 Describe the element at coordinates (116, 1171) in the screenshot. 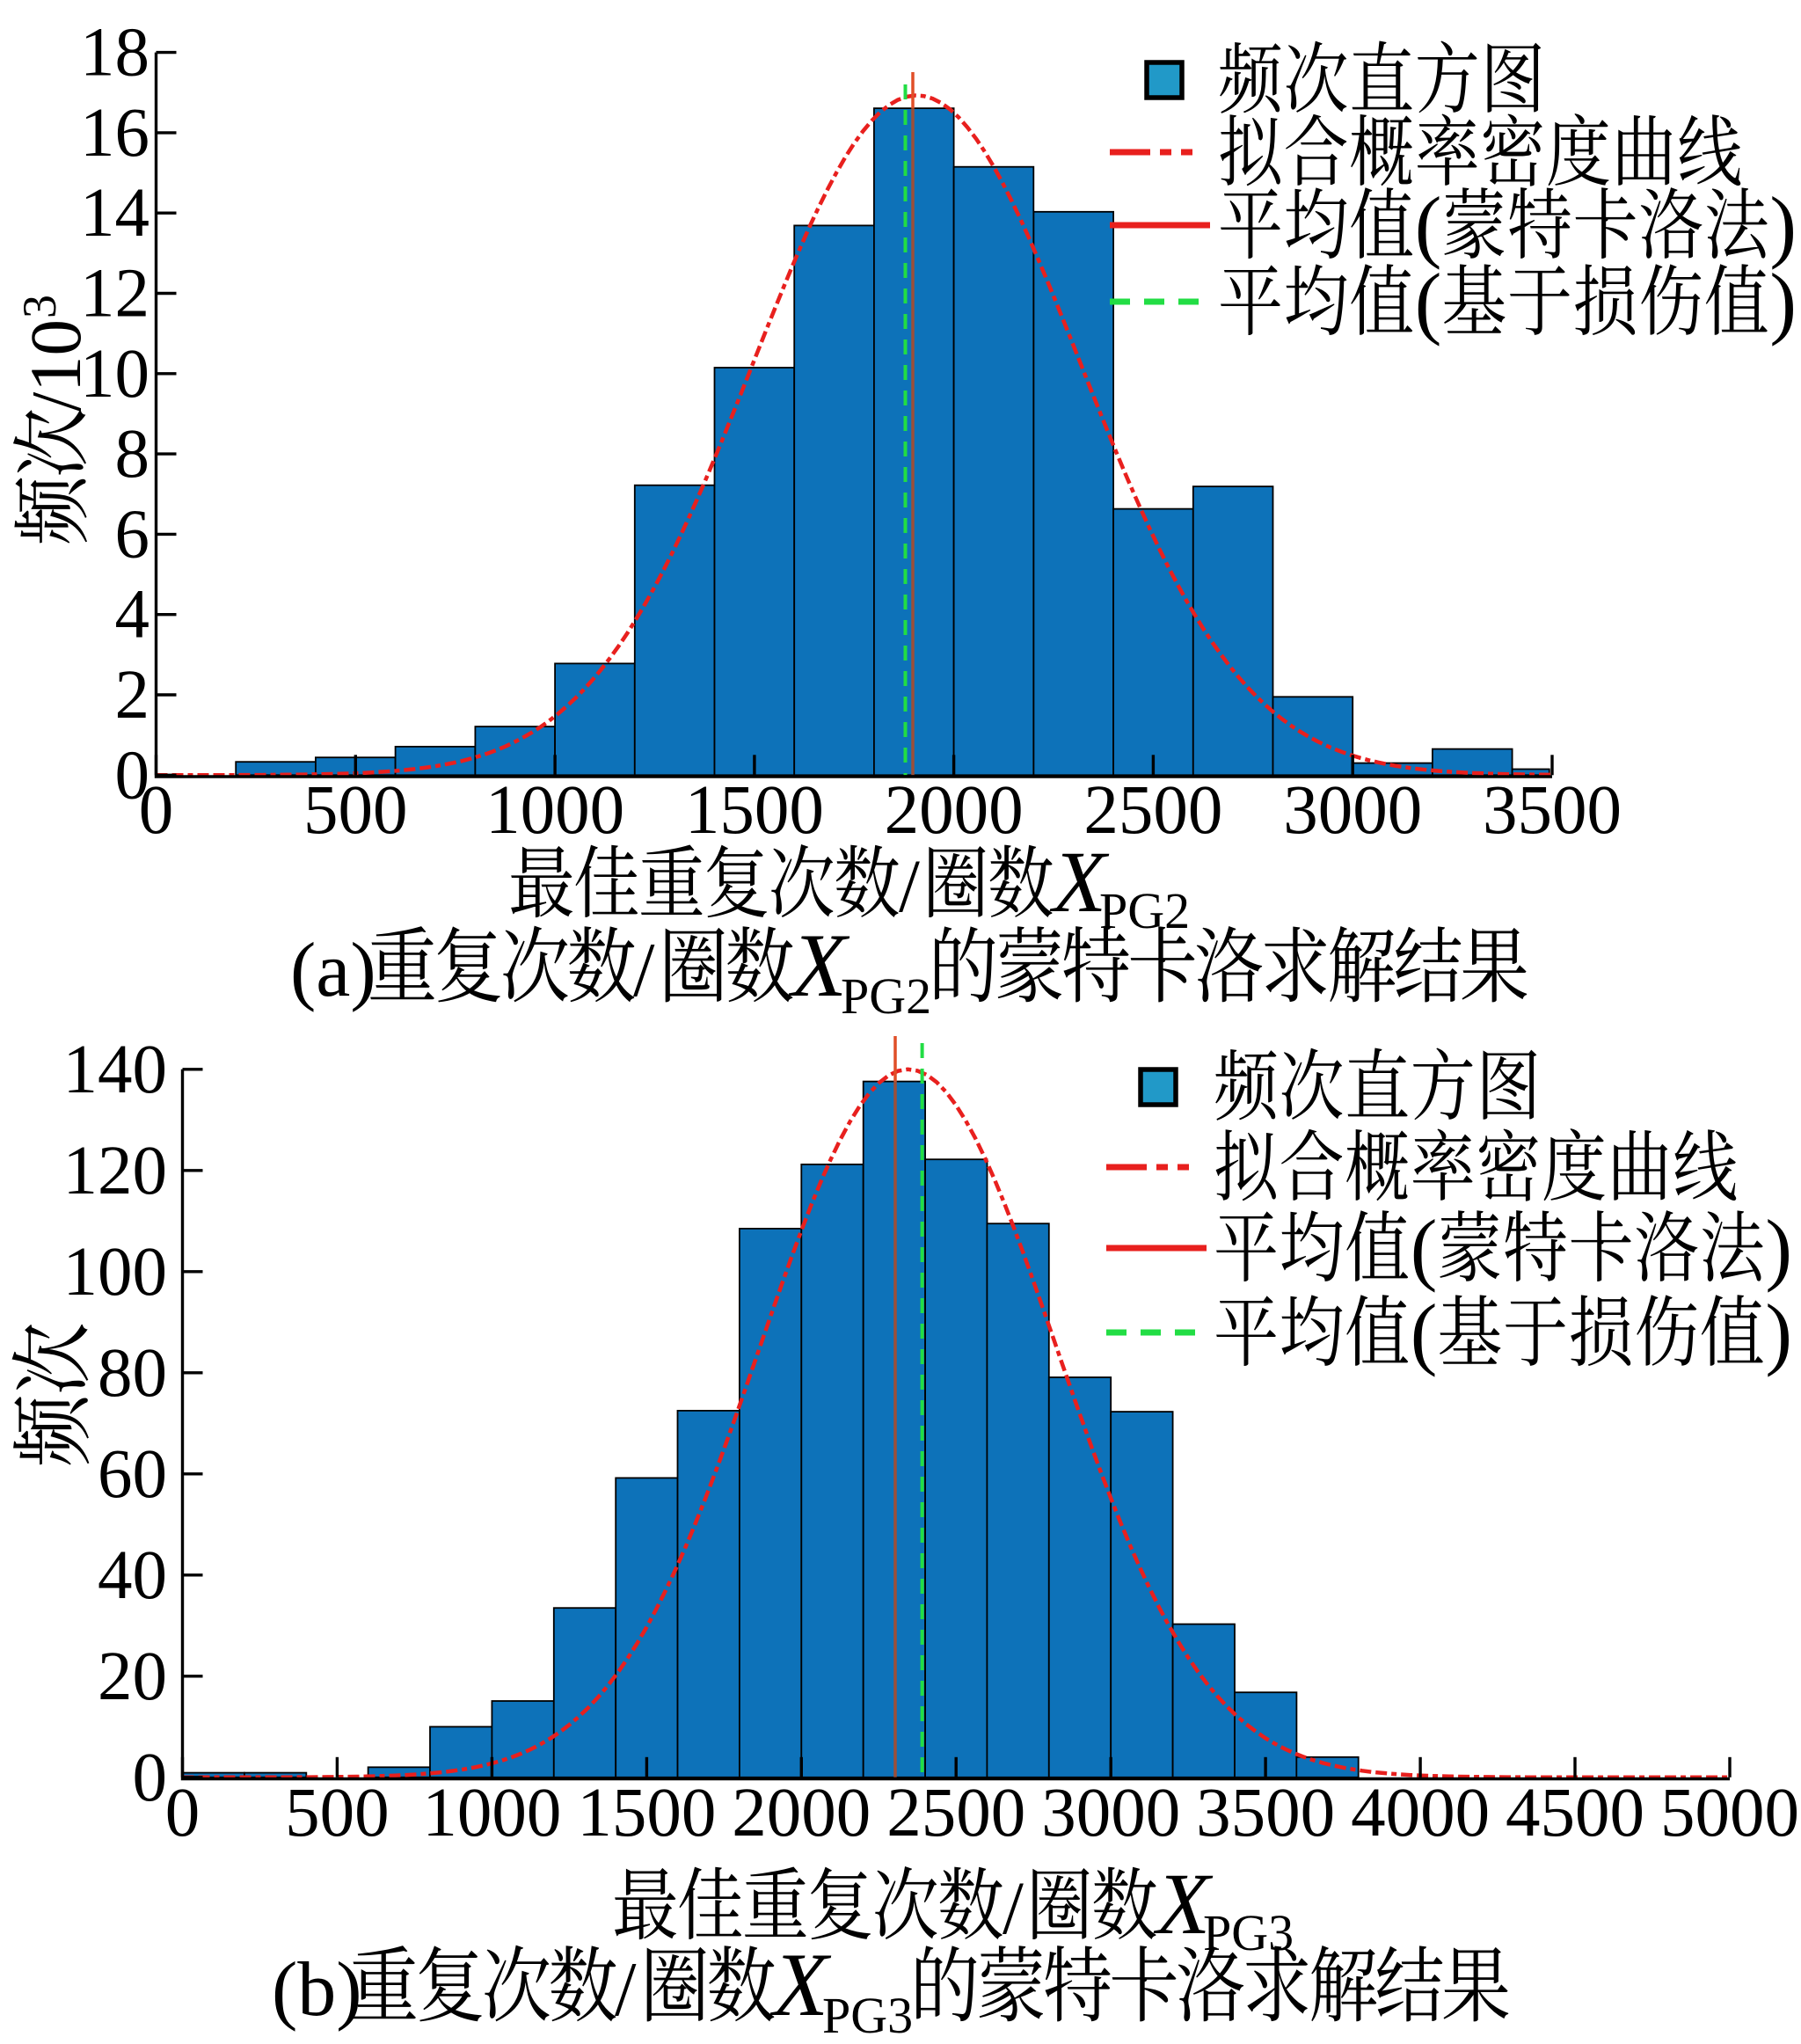

I see `svg-text: 120` at that location.